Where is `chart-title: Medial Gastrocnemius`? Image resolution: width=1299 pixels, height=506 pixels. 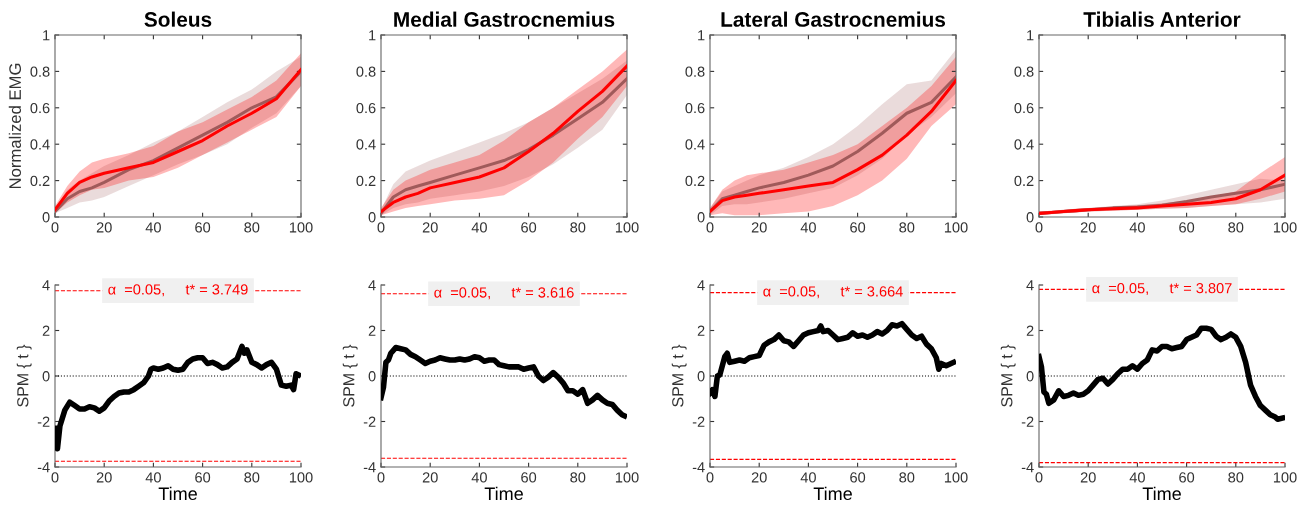 chart-title: Medial Gastrocnemius is located at coordinates (504, 19).